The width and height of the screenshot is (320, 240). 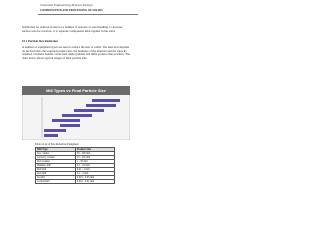 I want to click on section-heading: 10.1 Particle Size Reduction, so click(x=40, y=41).